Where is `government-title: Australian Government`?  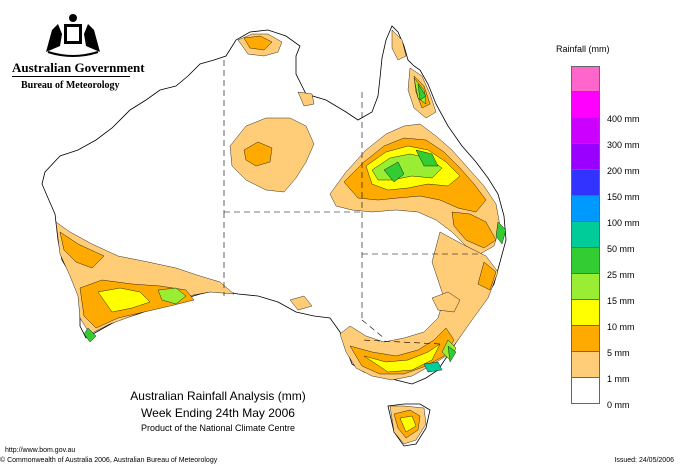 government-title: Australian Government is located at coordinates (78, 67).